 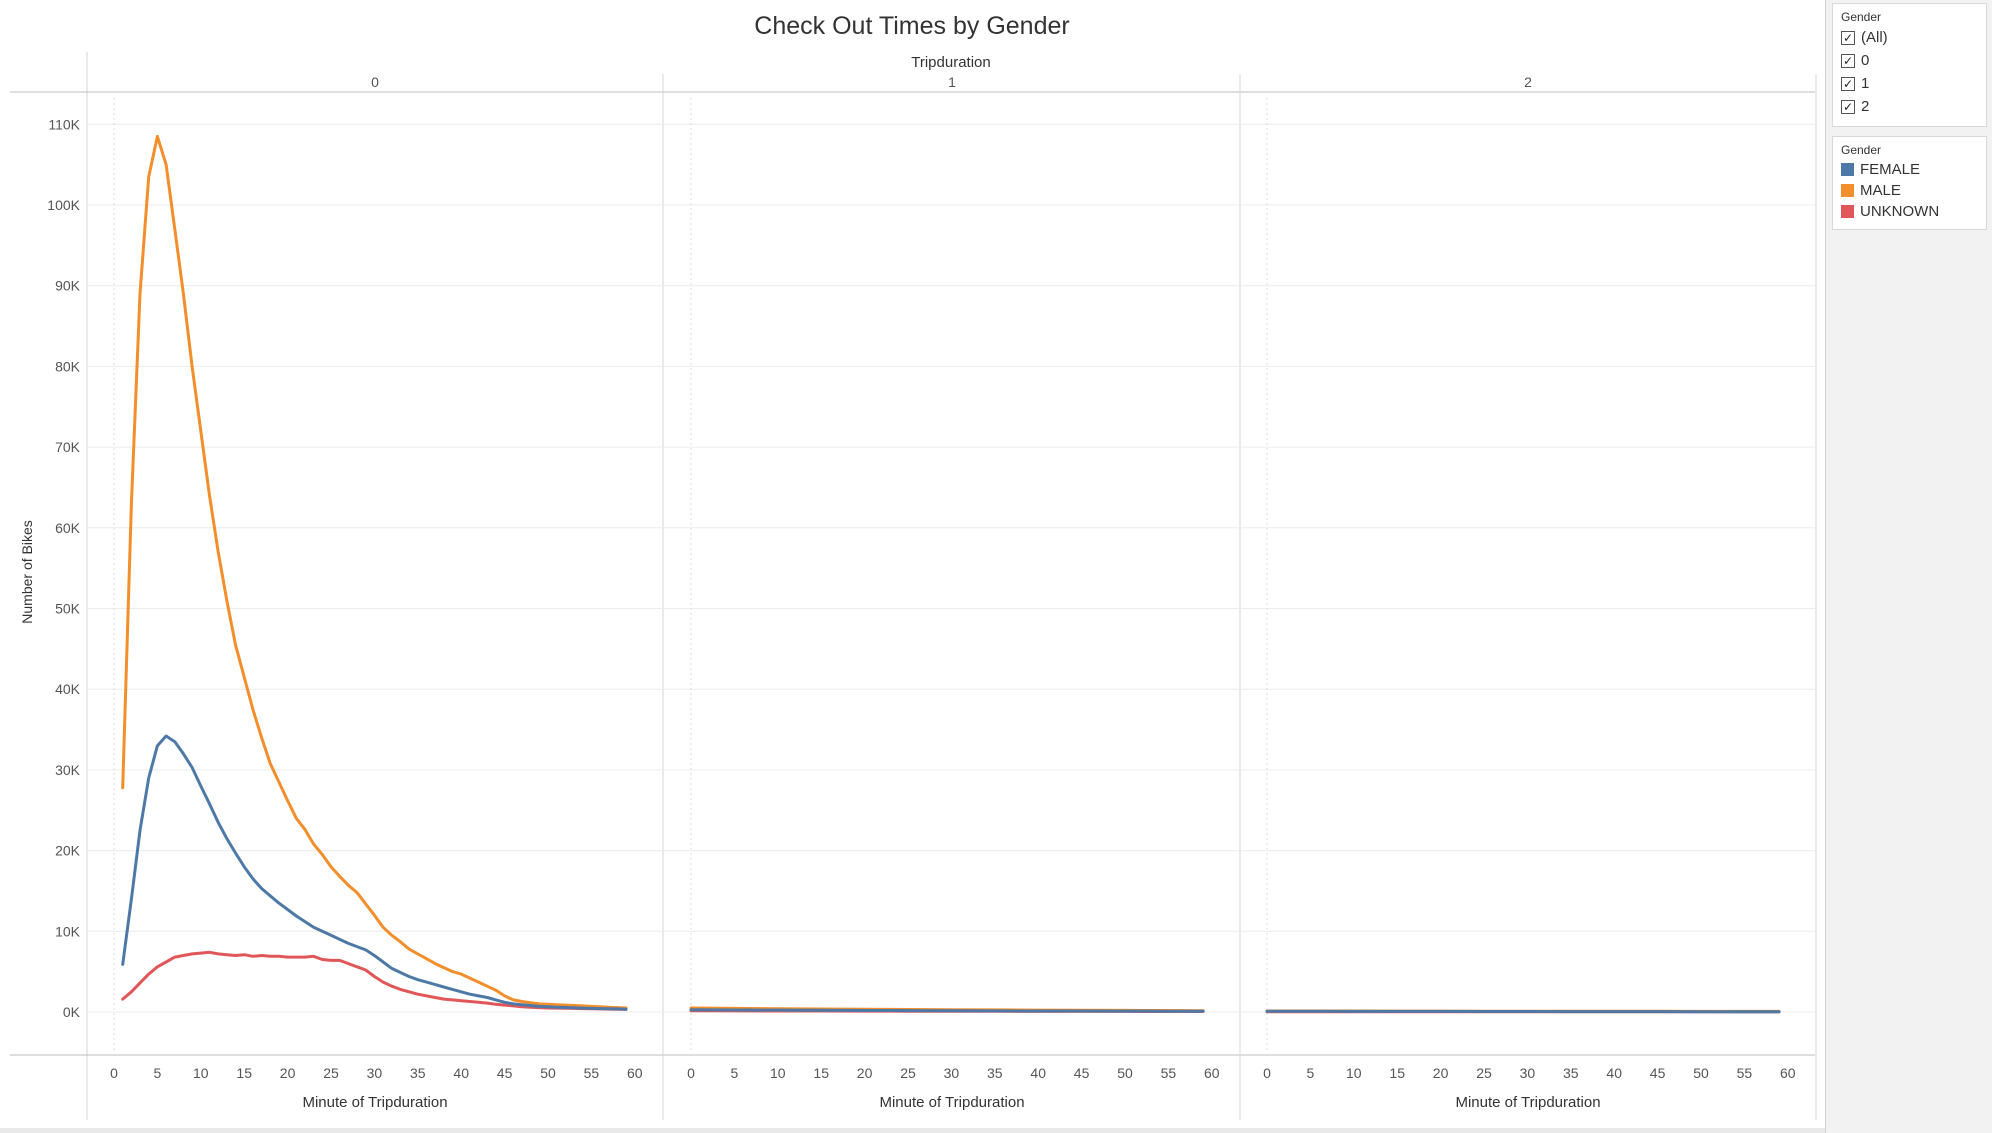 I want to click on panel-header: 1, so click(x=952, y=82).